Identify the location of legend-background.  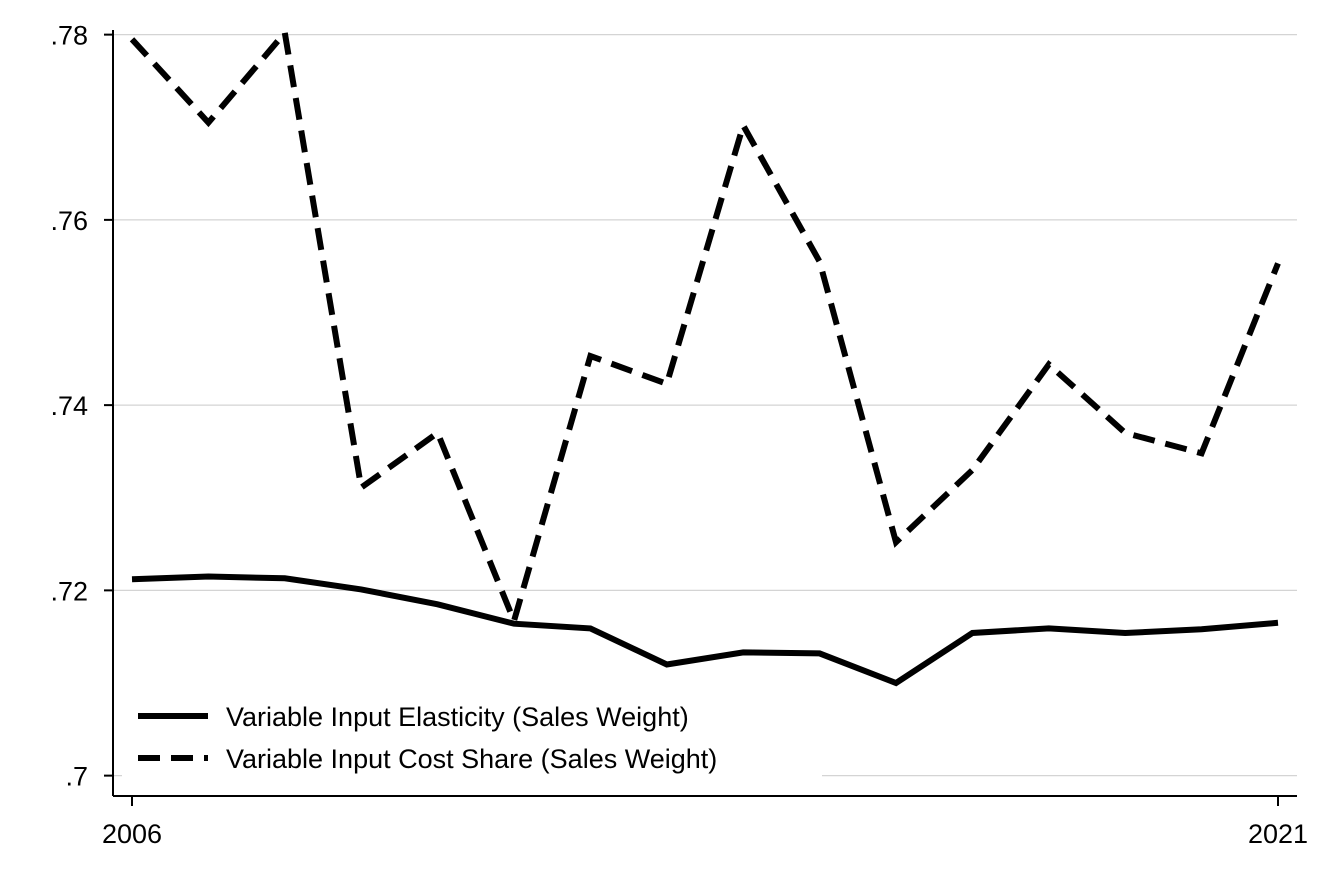
(472, 736).